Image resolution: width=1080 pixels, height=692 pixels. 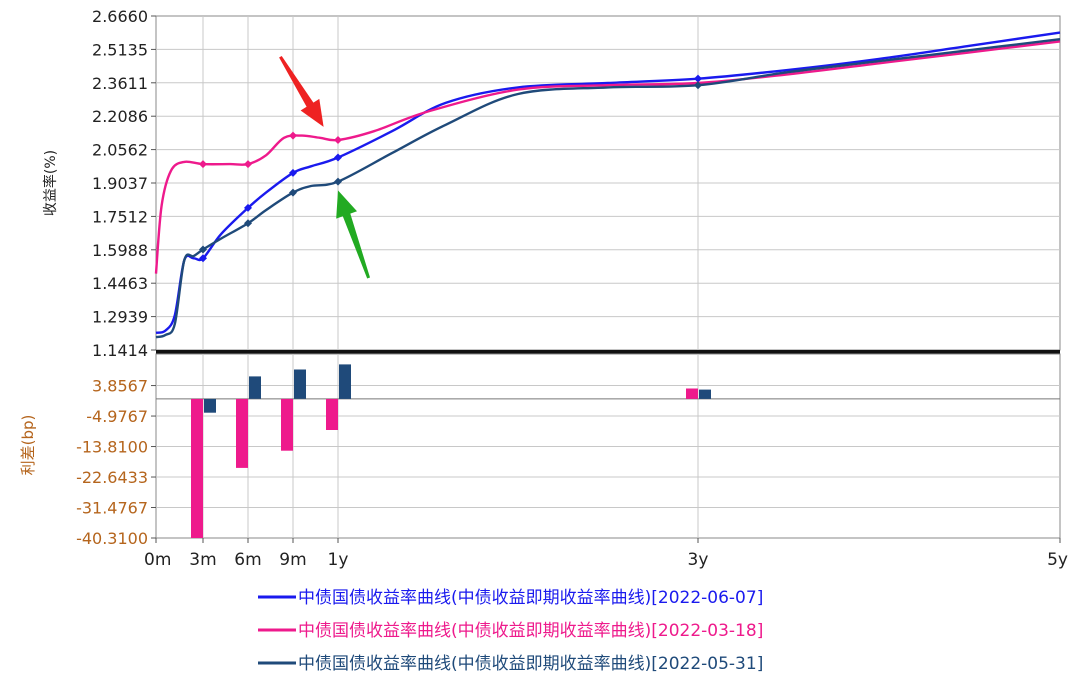 What do you see at coordinates (112, 477) in the screenshot?
I see `y-tick-label: -22.6433` at bounding box center [112, 477].